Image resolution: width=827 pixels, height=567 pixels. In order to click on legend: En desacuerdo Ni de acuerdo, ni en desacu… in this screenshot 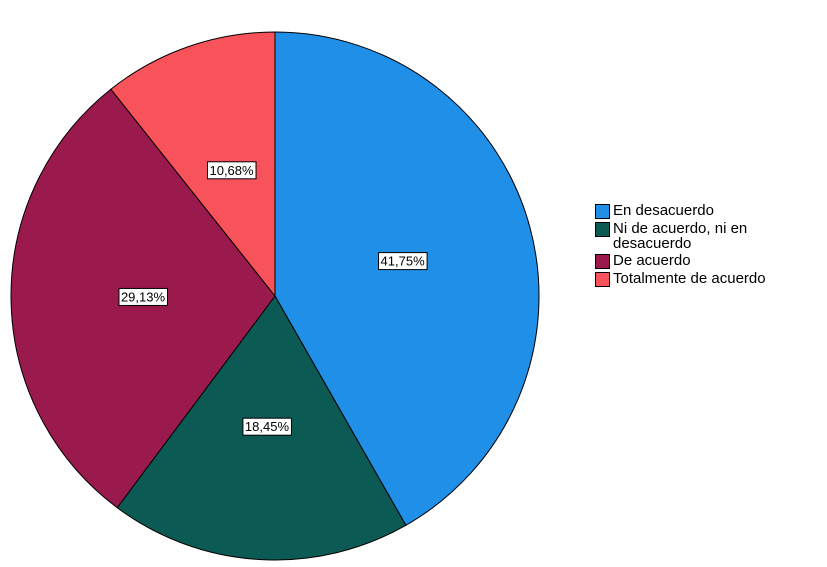, I will do `click(711, 246)`.